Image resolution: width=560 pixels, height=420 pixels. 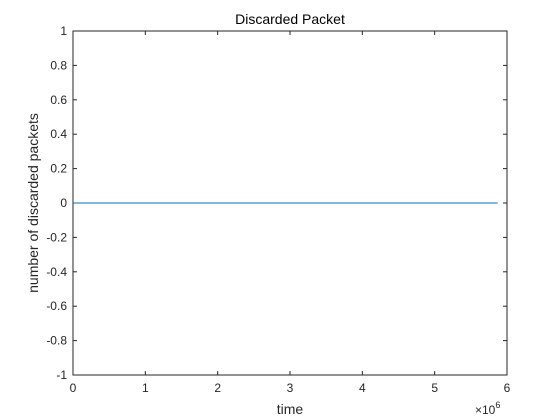 What do you see at coordinates (73, 388) in the screenshot?
I see `x-tick-label: 0` at bounding box center [73, 388].